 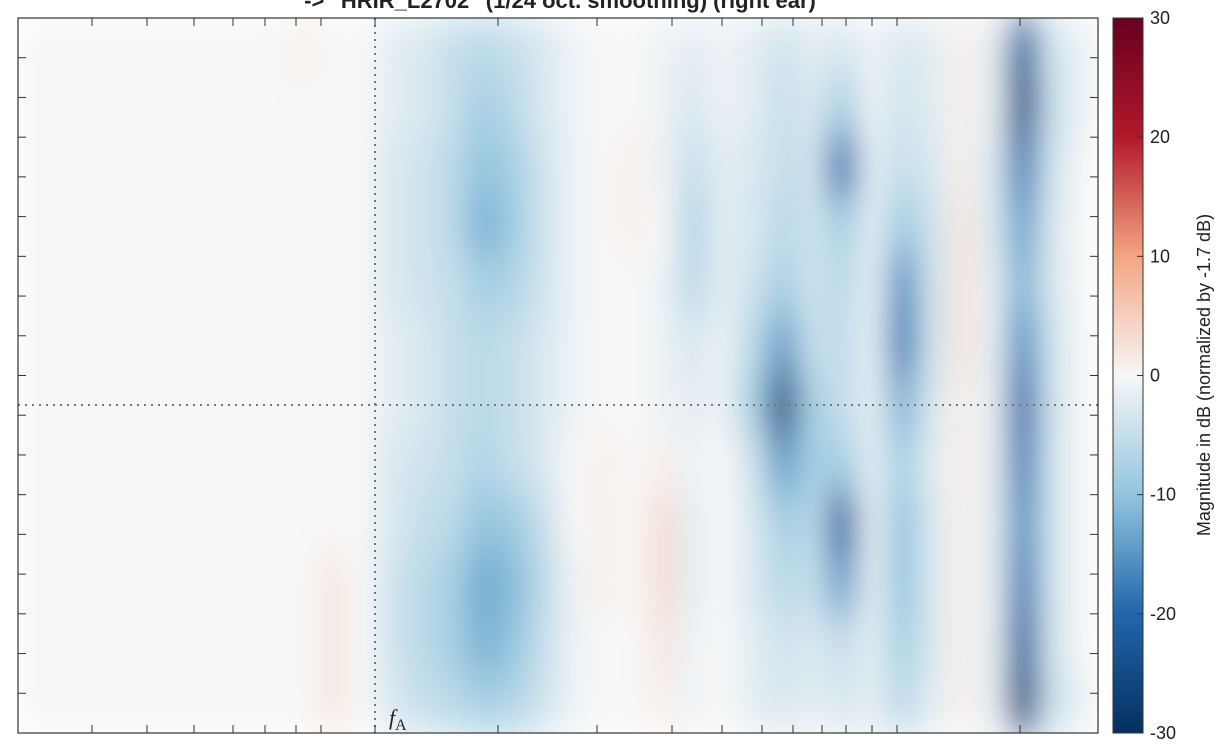 I want to click on annotation-symbol: f, so click(x=393, y=717).